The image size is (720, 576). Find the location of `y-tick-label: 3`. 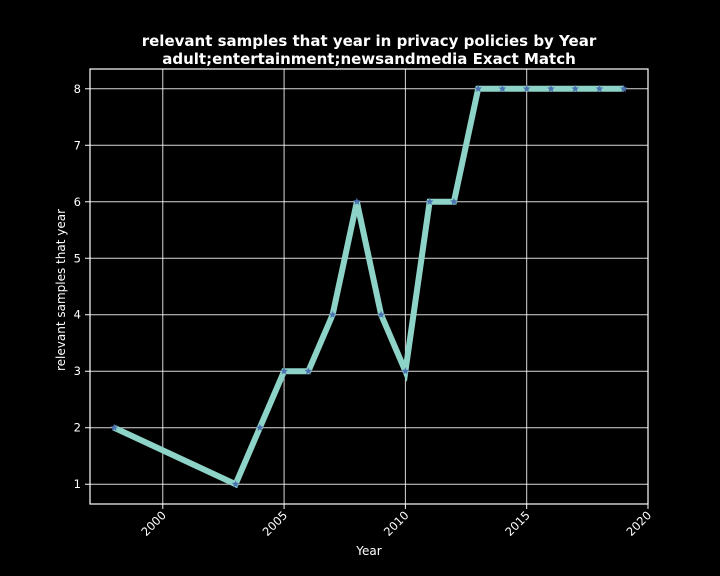

y-tick-label: 3 is located at coordinates (77, 371).